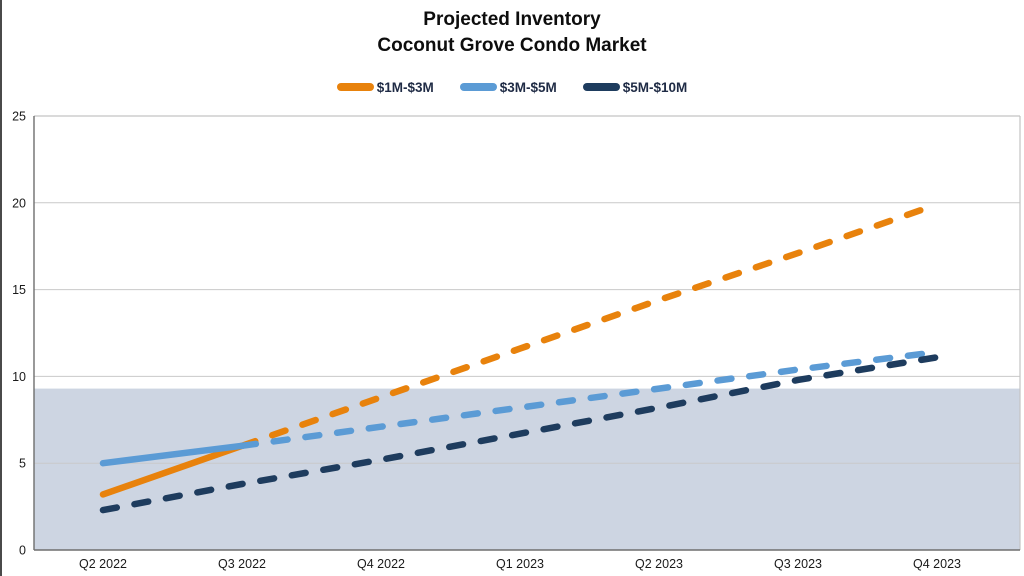 The image size is (1024, 576). What do you see at coordinates (172, 470) in the screenshot?
I see `series-line-solid-1m-3m` at bounding box center [172, 470].